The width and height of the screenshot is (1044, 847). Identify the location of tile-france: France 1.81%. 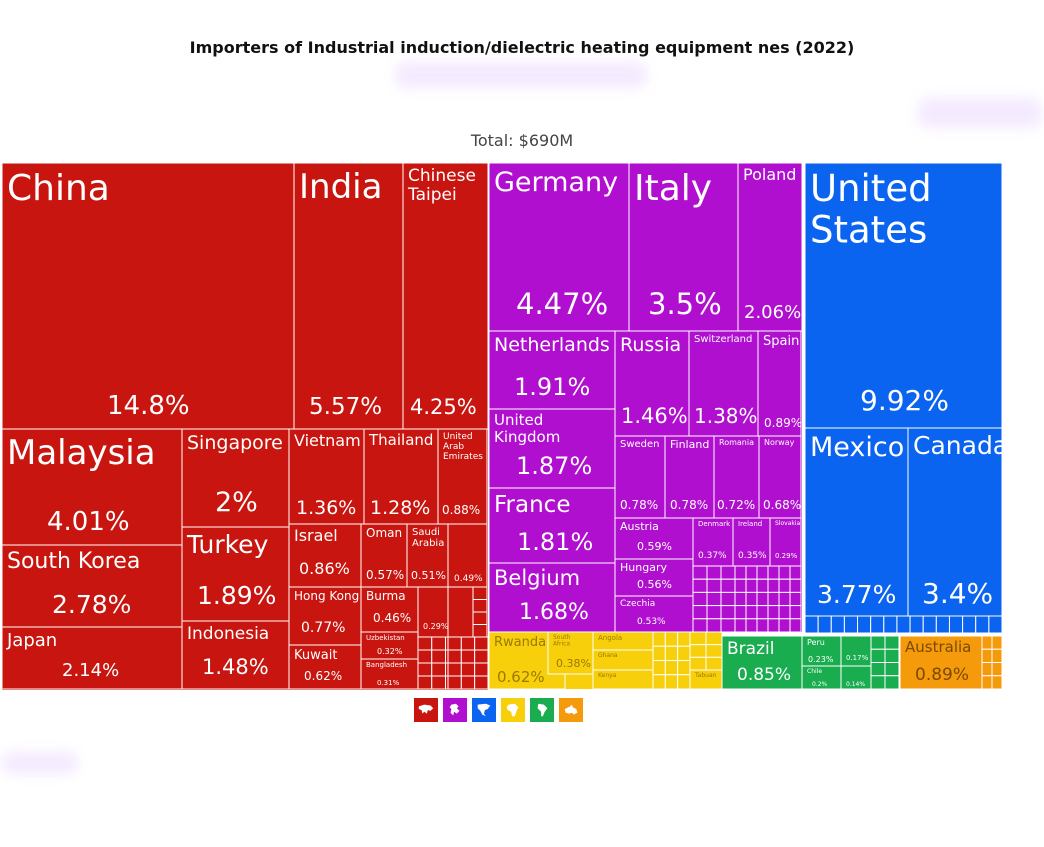
(552, 525).